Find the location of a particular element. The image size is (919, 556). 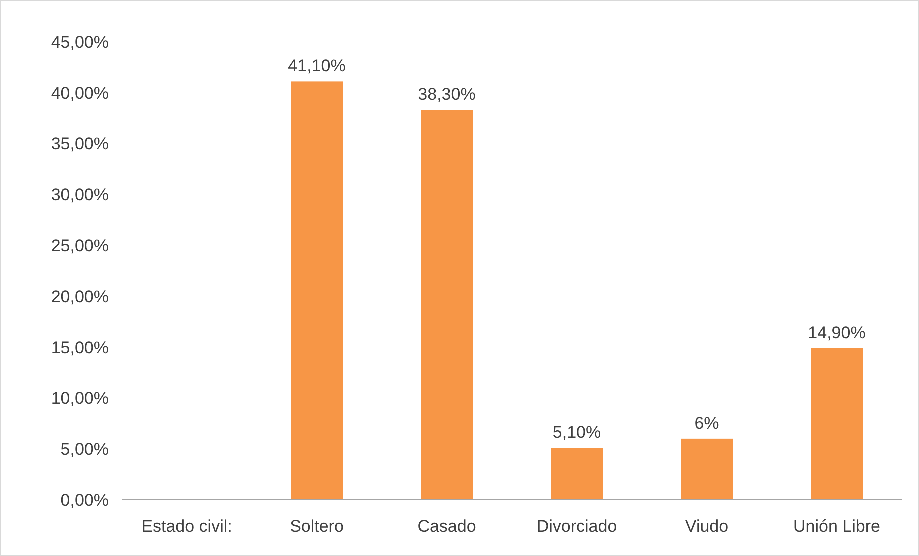

x-tick-label: Soltero is located at coordinates (317, 526).